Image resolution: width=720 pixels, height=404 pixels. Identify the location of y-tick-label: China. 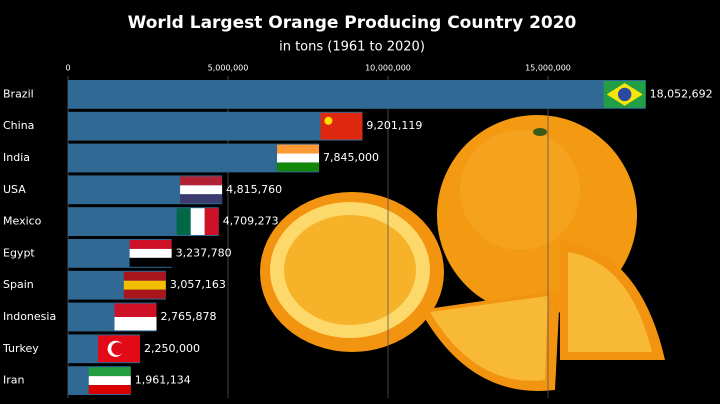
(18, 125).